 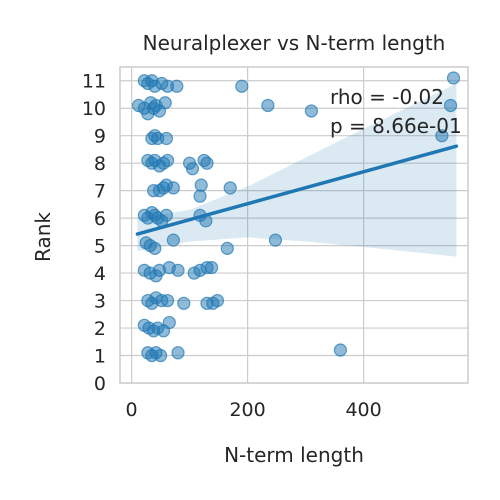 What do you see at coordinates (100, 247) in the screenshot?
I see `y-tick-label: 5` at bounding box center [100, 247].